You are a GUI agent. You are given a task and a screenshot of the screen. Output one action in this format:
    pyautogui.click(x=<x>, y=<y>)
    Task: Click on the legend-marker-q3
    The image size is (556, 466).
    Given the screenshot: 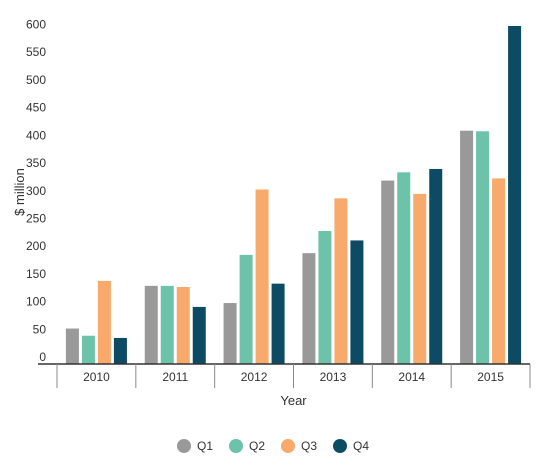 What is the action you would take?
    pyautogui.click(x=288, y=446)
    